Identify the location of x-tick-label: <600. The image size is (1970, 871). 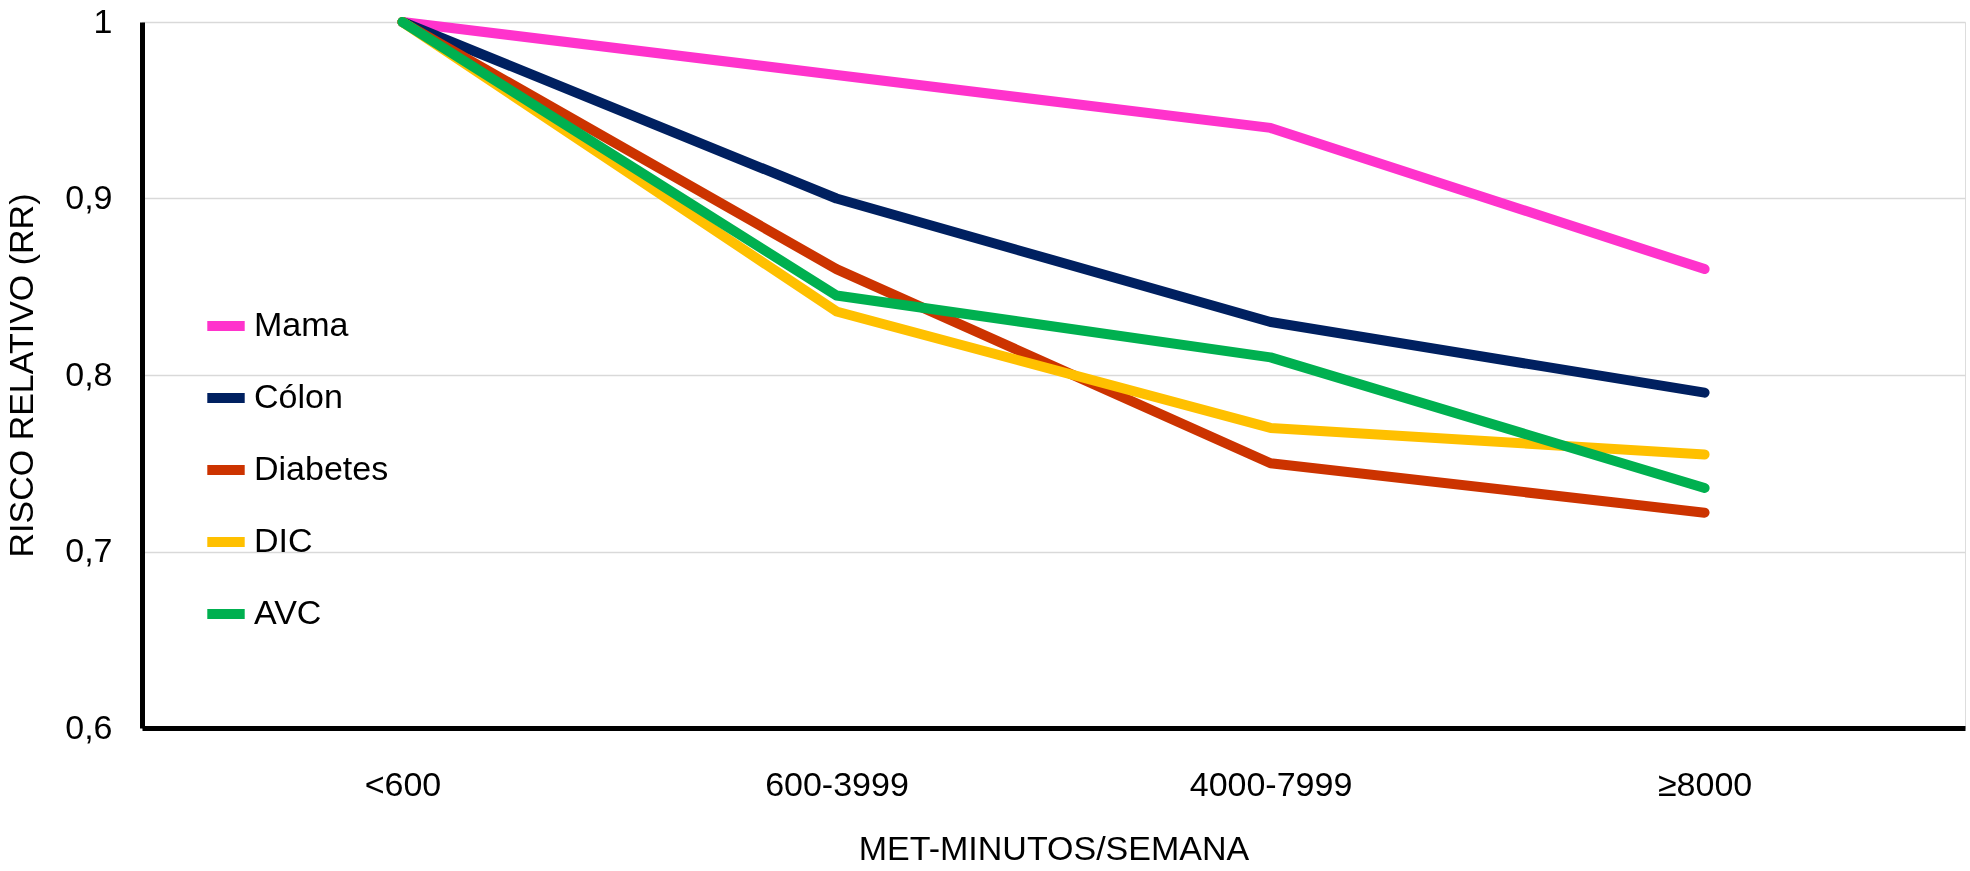
(403, 783).